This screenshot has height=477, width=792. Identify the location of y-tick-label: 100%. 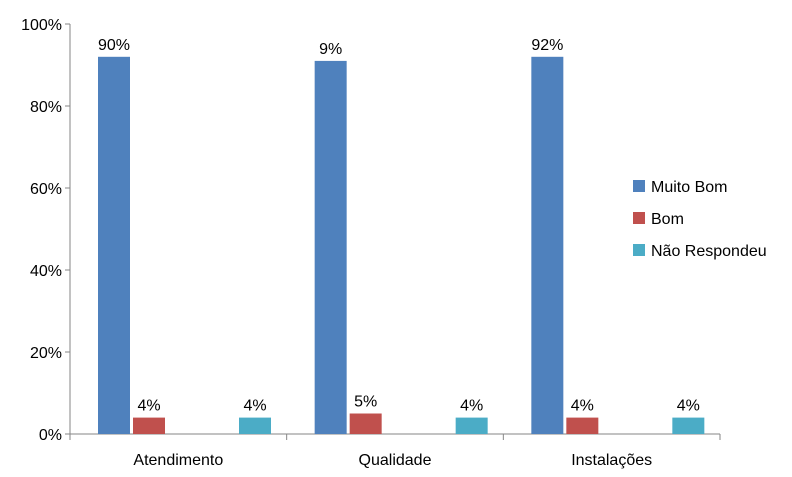
(41, 25).